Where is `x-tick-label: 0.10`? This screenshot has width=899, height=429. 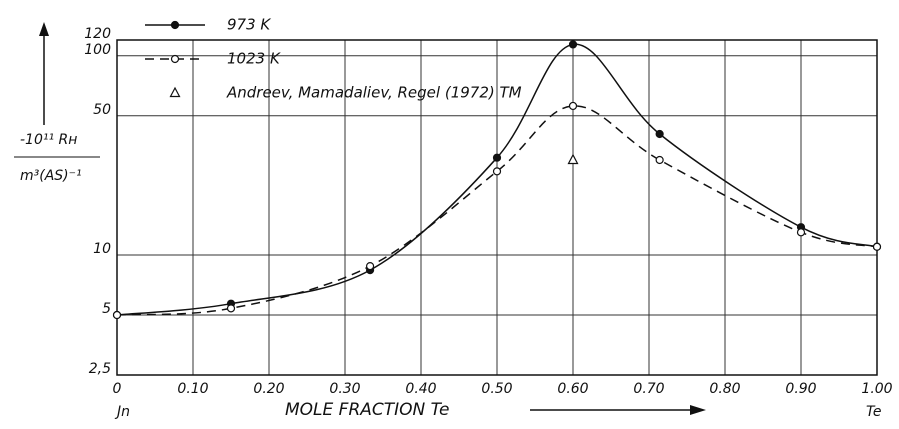 x-tick-label: 0.10 is located at coordinates (192, 389).